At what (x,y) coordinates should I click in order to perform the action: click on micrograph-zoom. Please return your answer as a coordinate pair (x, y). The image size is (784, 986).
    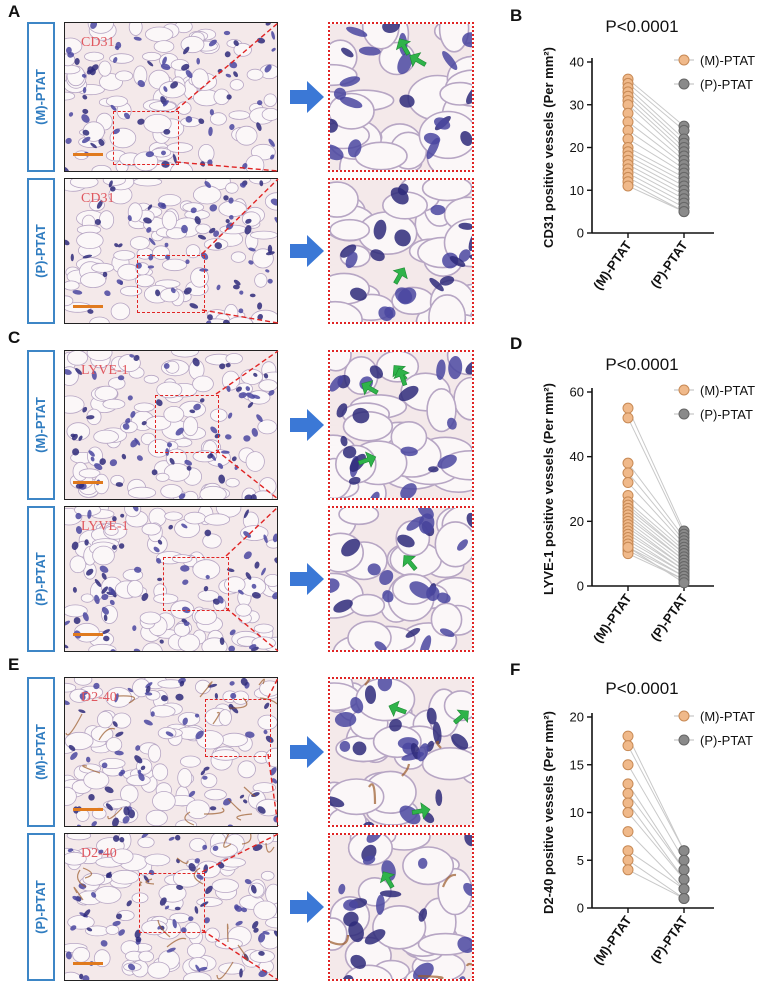
    Looking at the image, I should click on (401, 97).